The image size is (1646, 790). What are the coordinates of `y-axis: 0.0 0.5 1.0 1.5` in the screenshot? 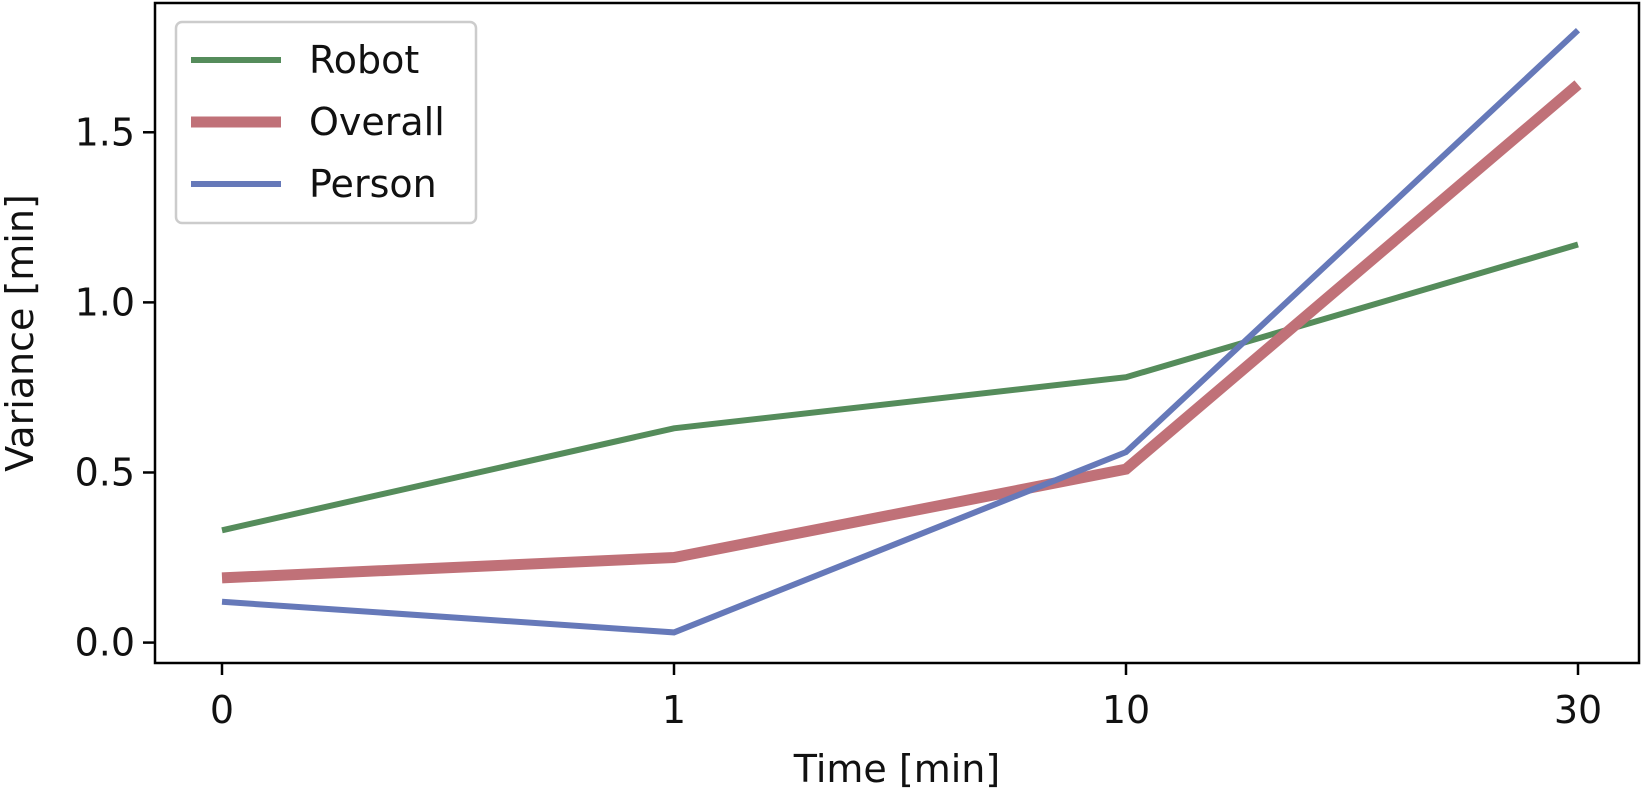 It's located at (115, 387).